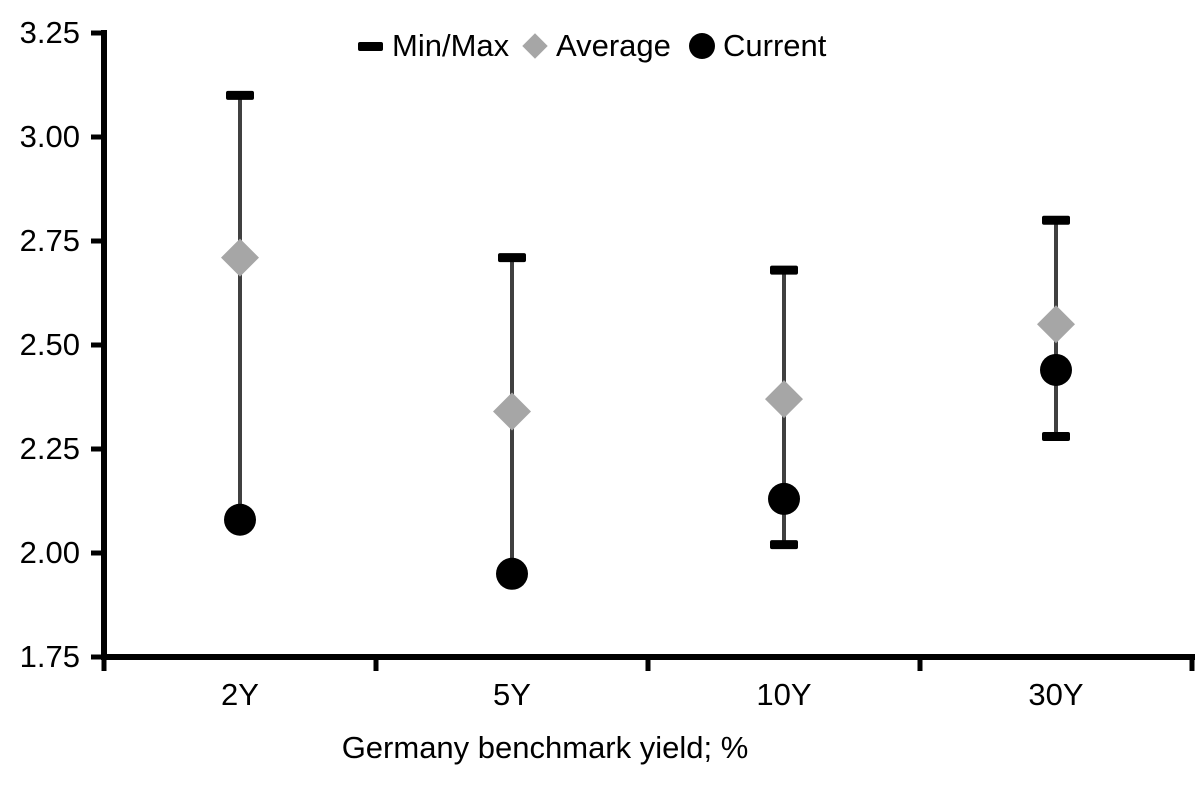 This screenshot has width=1200, height=788. I want to click on max-cap-10Y, so click(784, 270).